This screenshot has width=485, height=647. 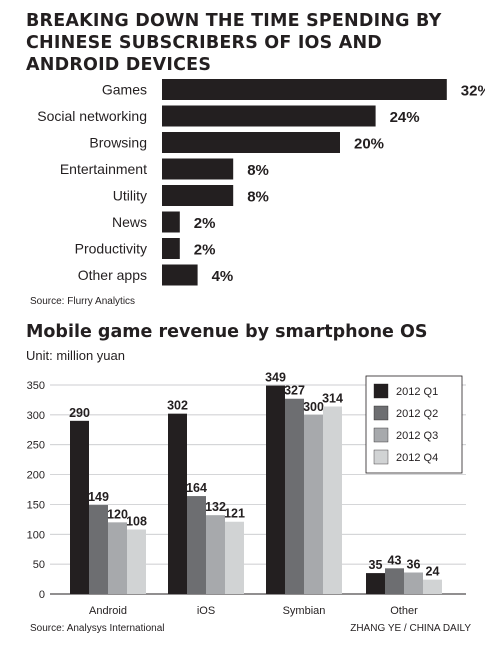 What do you see at coordinates (36, 505) in the screenshot?
I see `y-tick-label: 150` at bounding box center [36, 505].